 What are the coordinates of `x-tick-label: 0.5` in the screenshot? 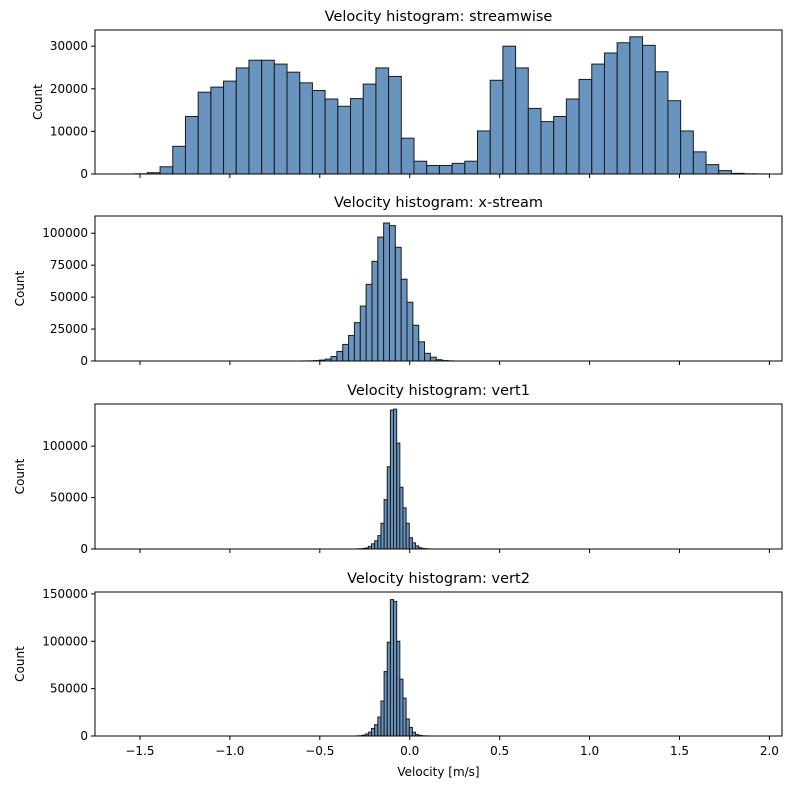 It's located at (499, 751).